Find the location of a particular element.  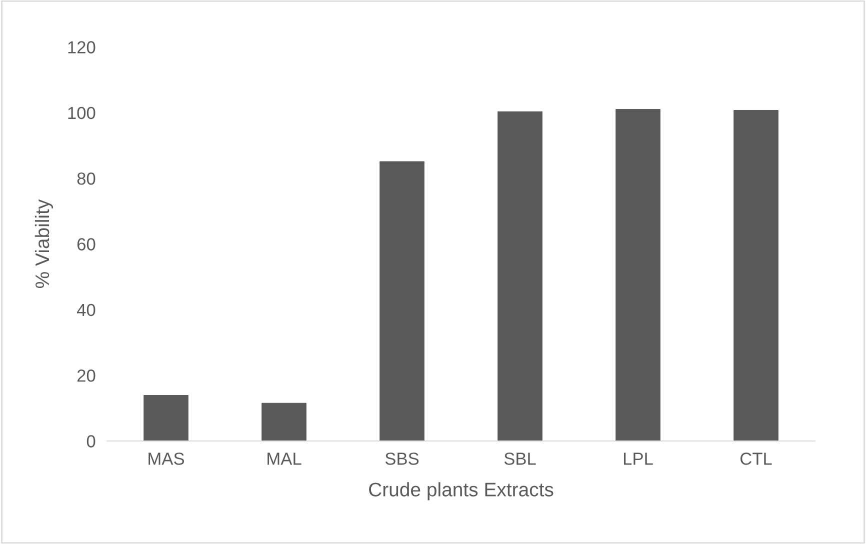

x-tick-label: MAL is located at coordinates (285, 458).